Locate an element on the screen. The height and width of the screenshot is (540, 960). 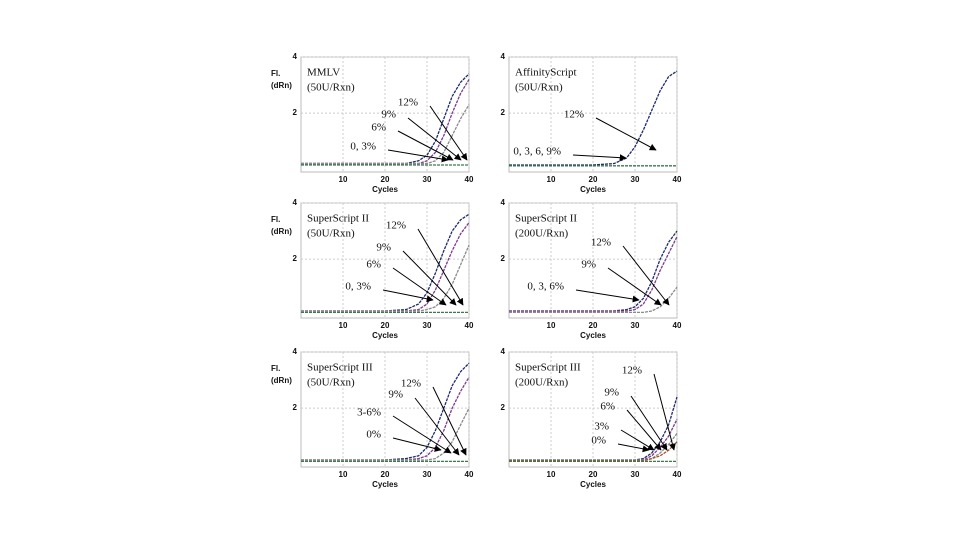
panel-title: MMLV is located at coordinates (323, 73).